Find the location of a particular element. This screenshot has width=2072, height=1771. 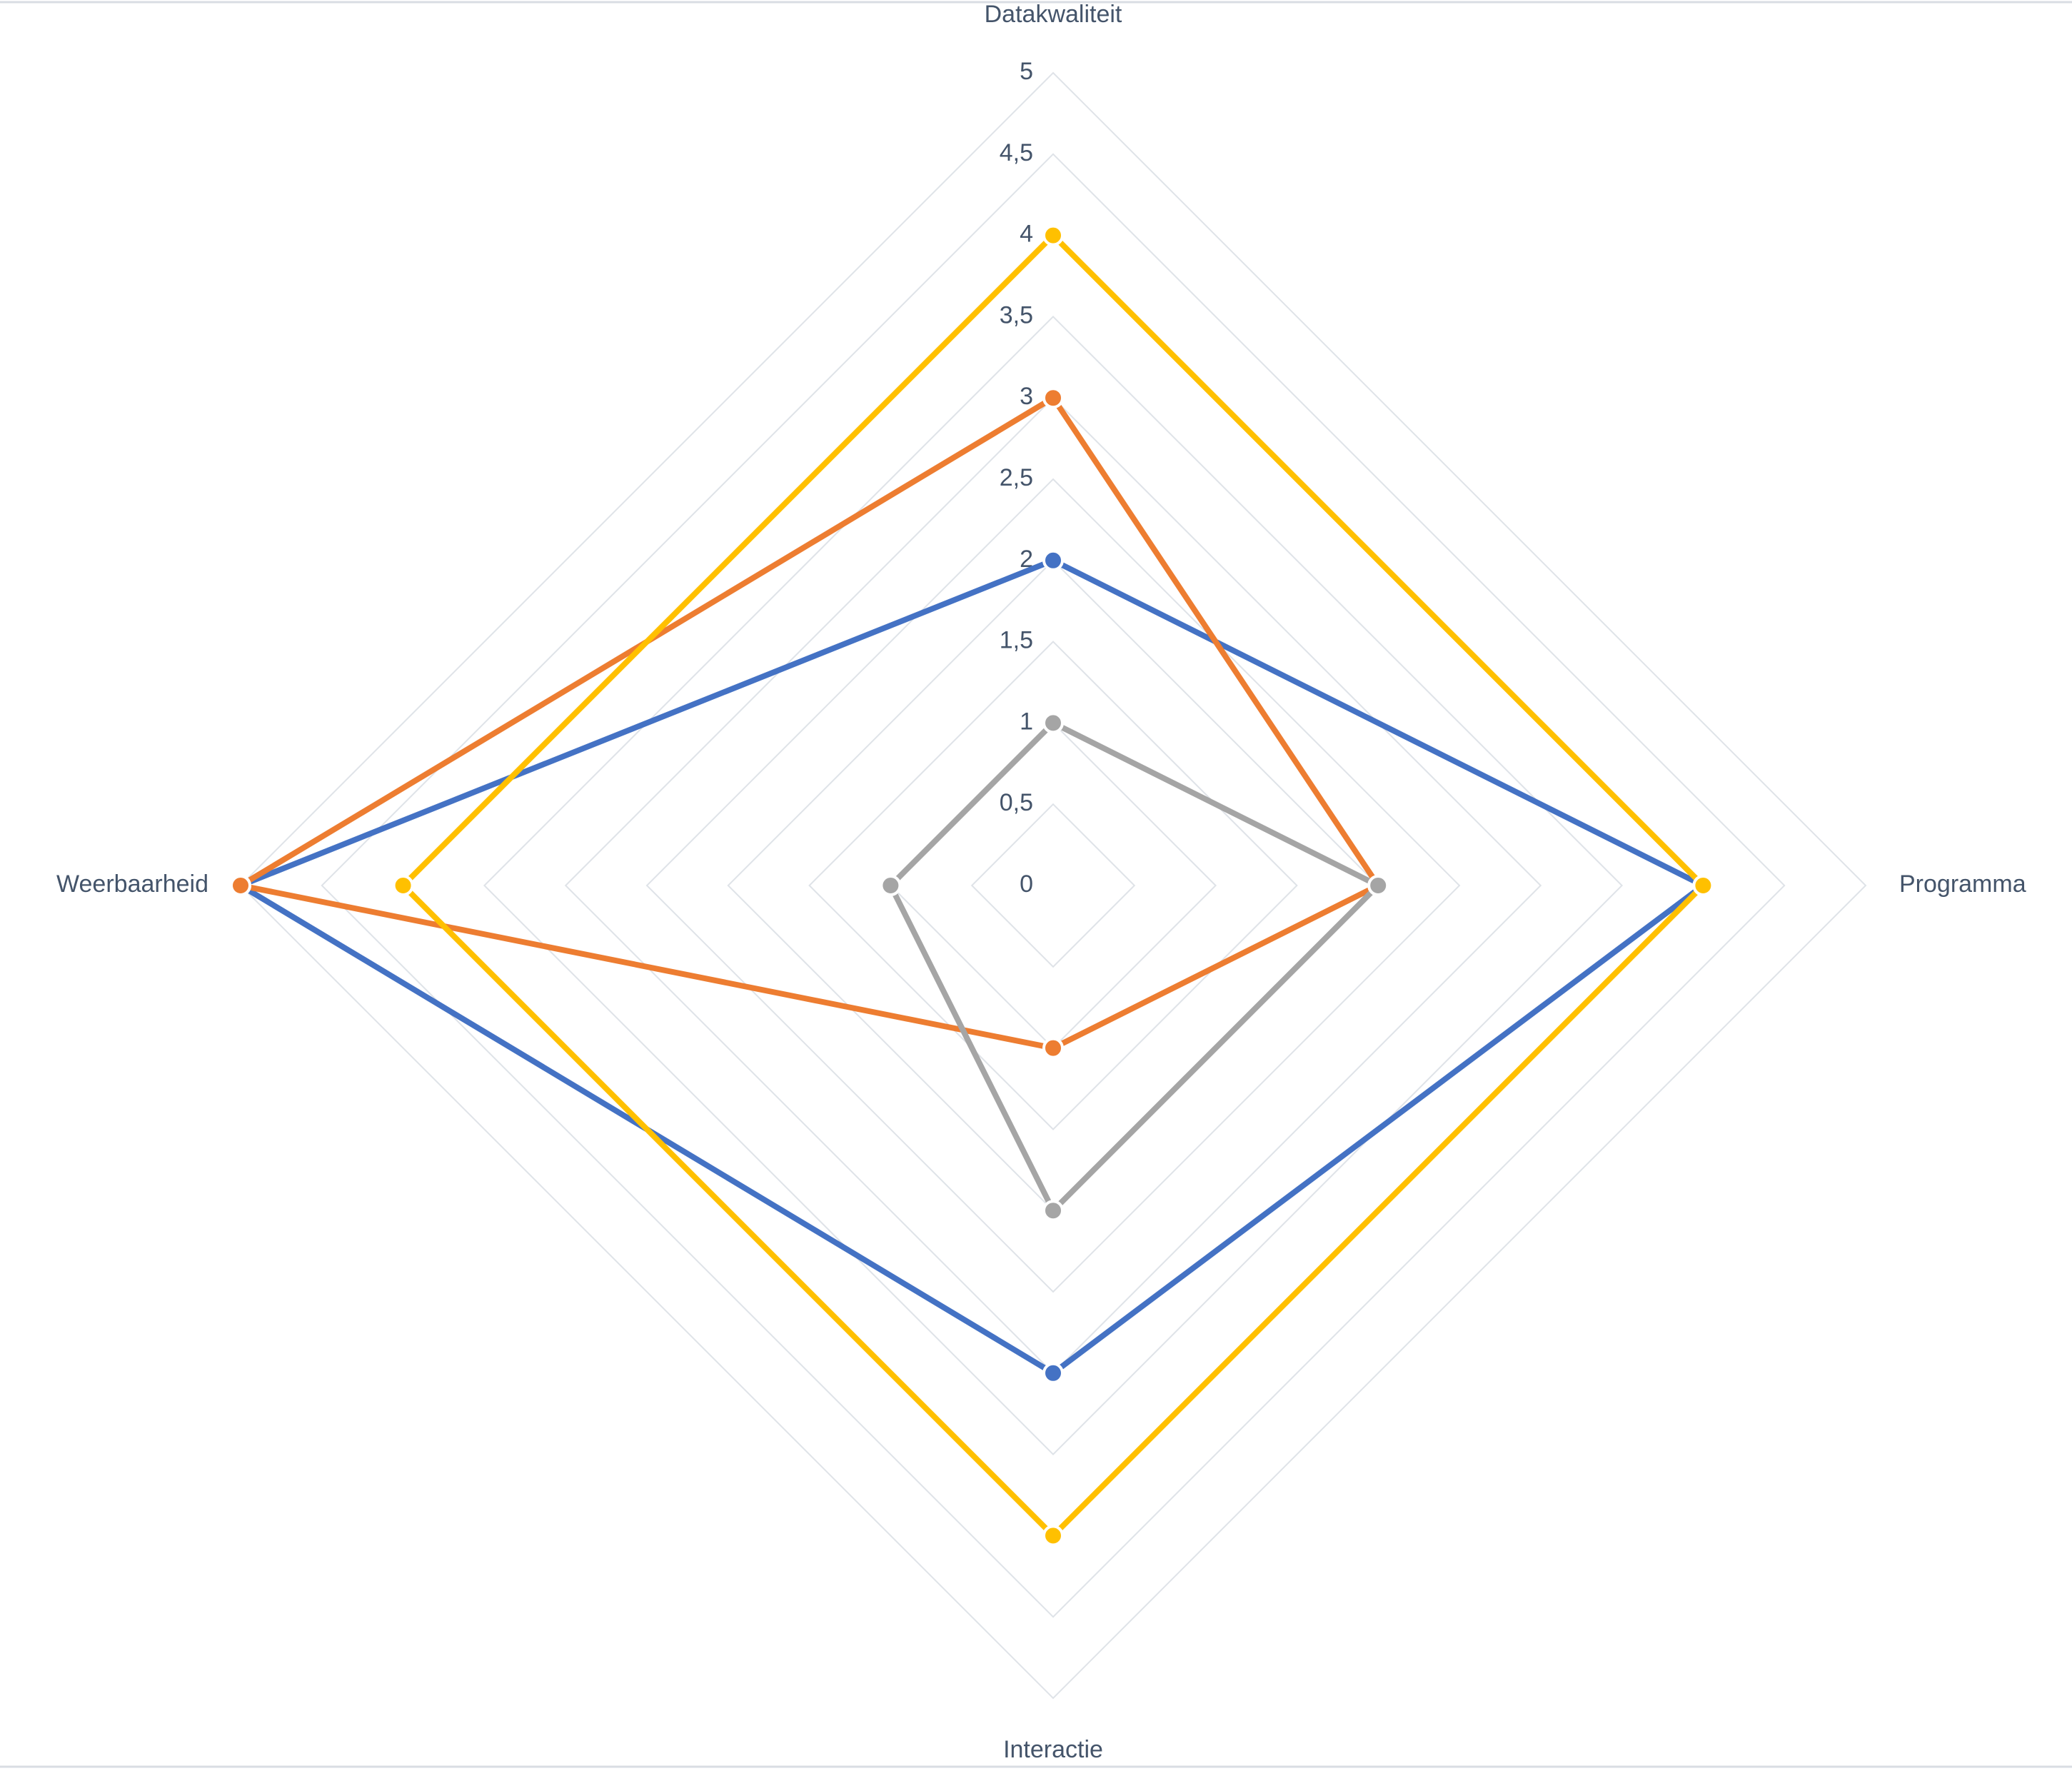

r-tick-label: 1,5 is located at coordinates (1016, 640).